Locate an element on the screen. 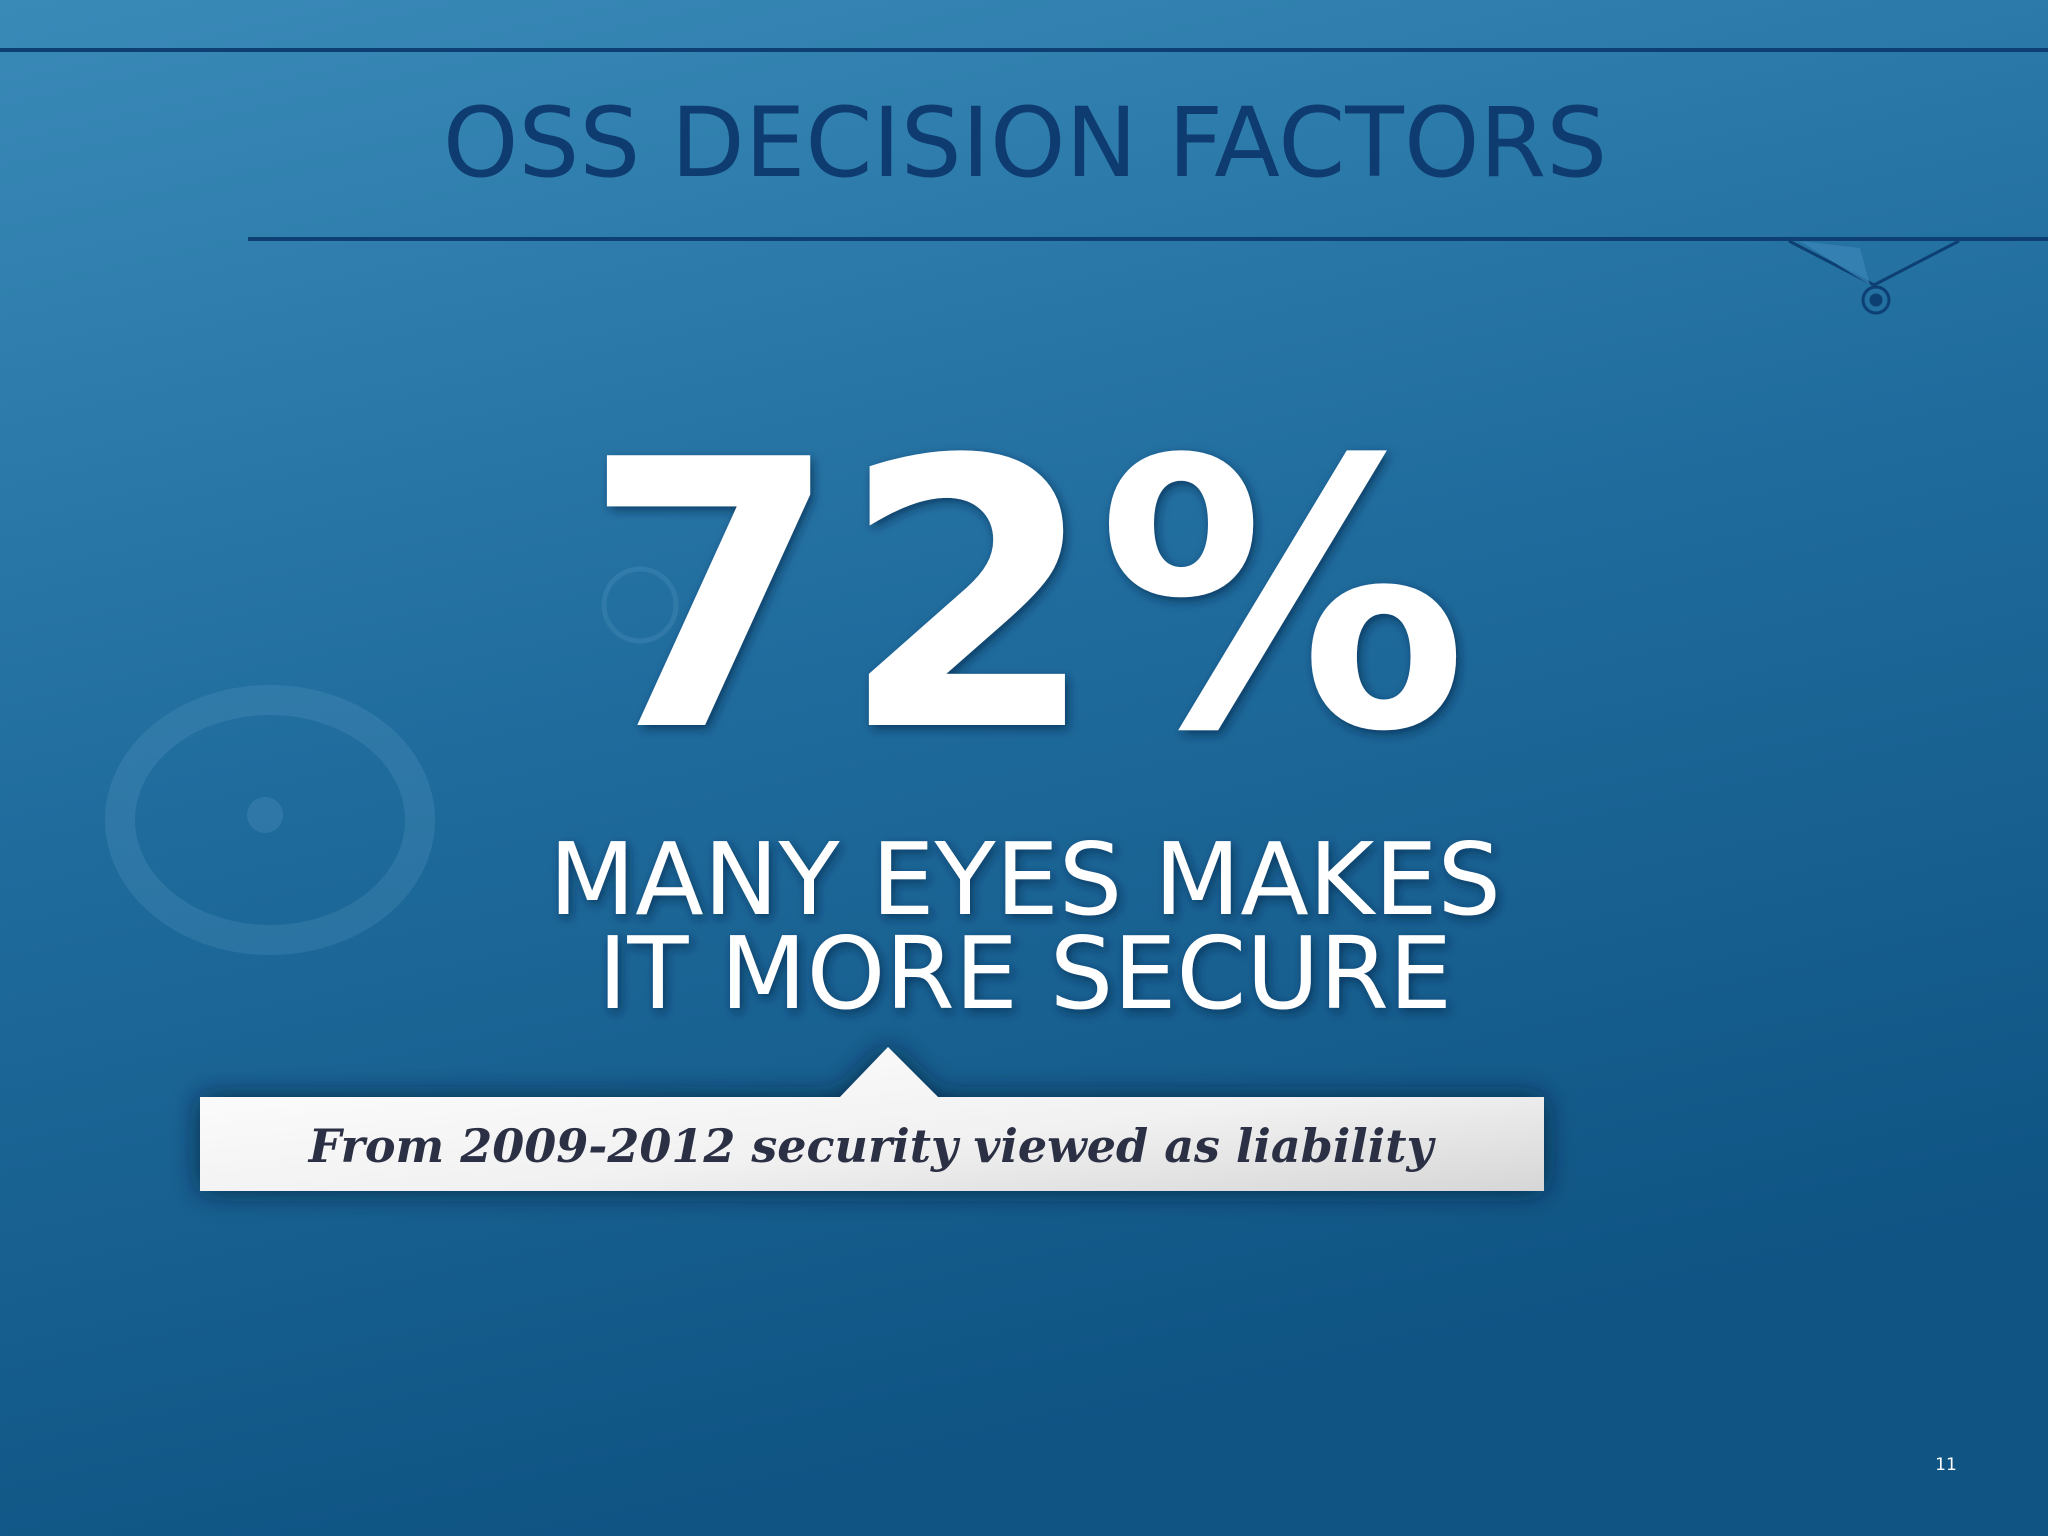 This screenshot has width=2048, height=1536. caption-line: MANY EYES MAKES is located at coordinates (1025, 879).